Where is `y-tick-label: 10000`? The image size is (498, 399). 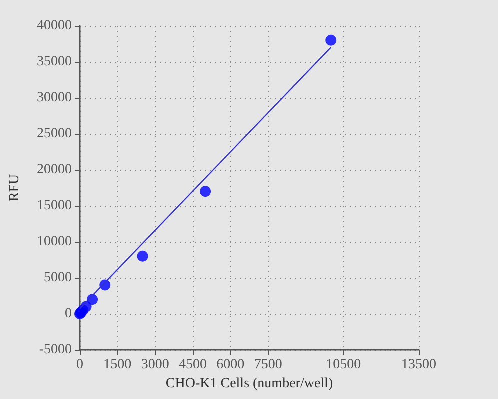 y-tick-label: 10000 is located at coordinates (54, 242).